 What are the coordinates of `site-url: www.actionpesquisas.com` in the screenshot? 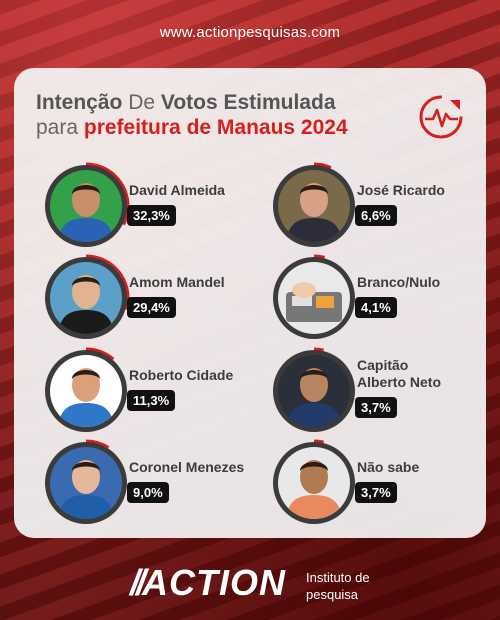 It's located at (250, 32).